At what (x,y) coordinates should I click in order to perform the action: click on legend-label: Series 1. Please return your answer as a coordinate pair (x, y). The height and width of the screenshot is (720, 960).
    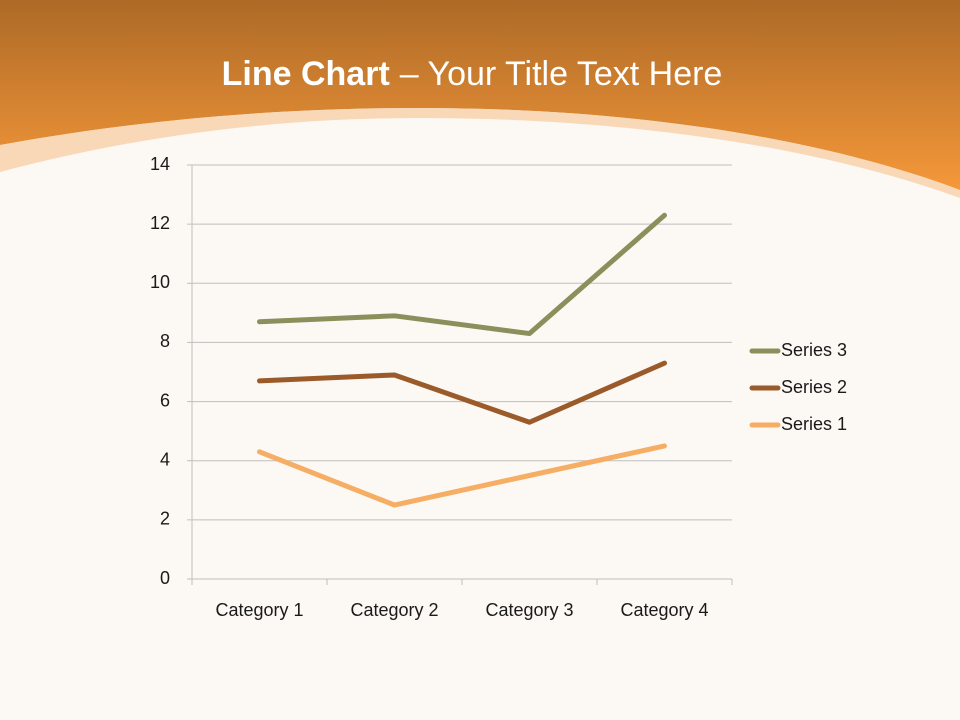
    Looking at the image, I should click on (814, 424).